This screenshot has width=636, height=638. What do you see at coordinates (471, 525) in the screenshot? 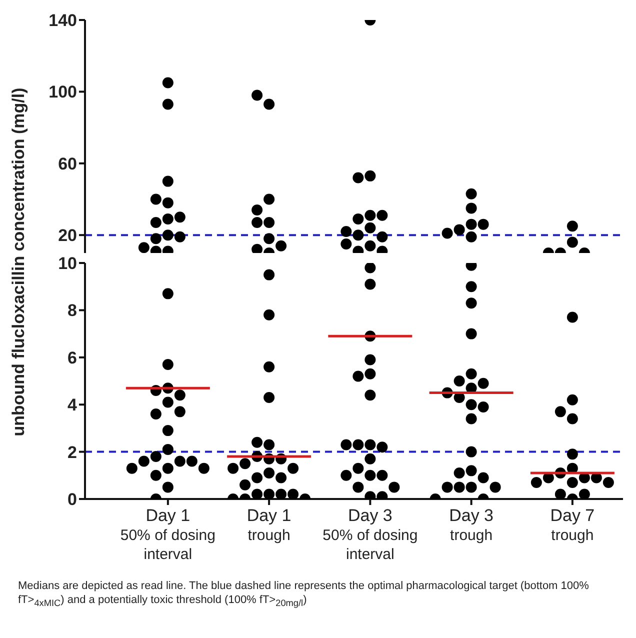
I see `x-tick-label: Day 3 trough` at bounding box center [471, 525].